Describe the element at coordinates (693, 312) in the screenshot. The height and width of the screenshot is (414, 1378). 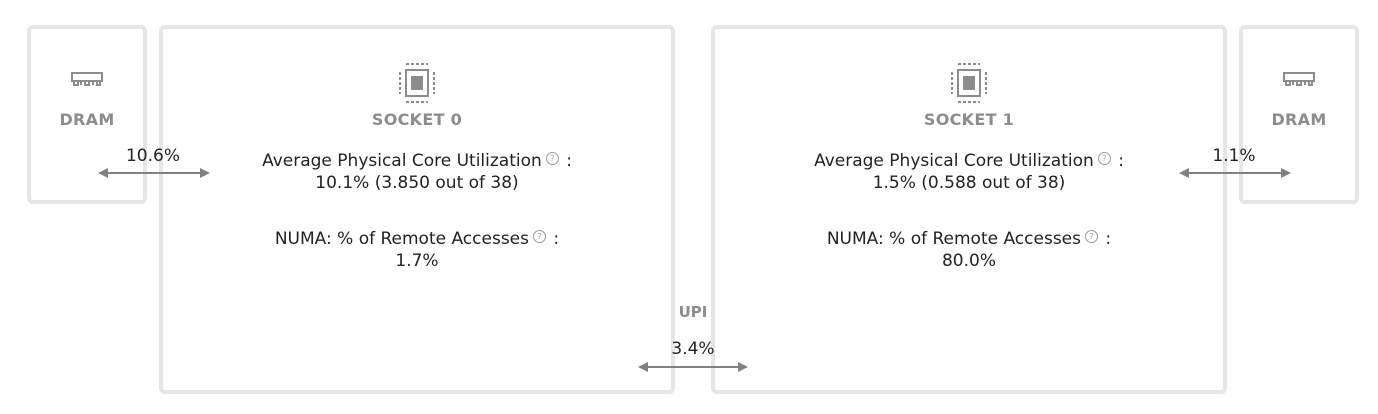
I see `upi-label: UPI` at that location.